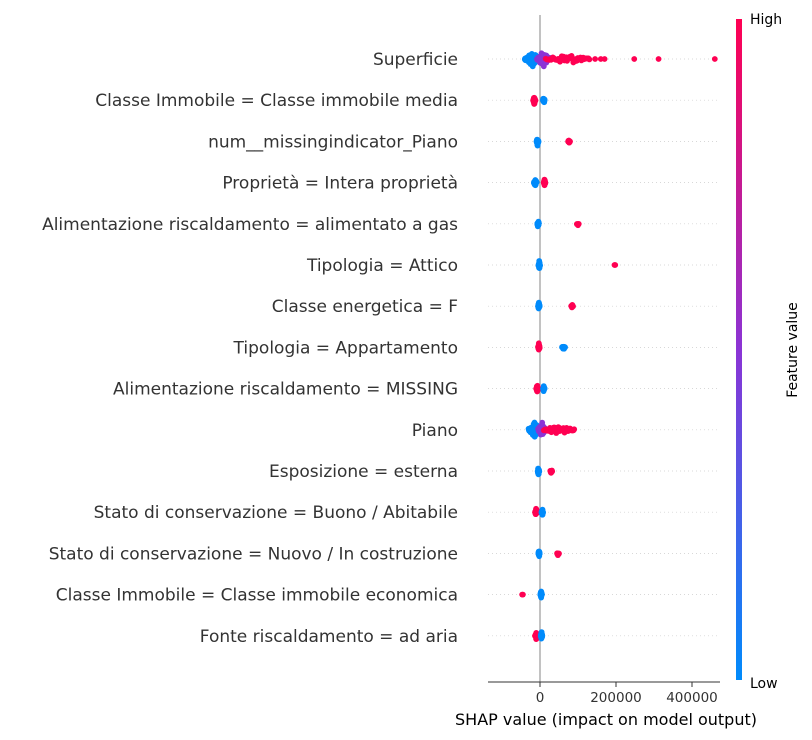 The height and width of the screenshot is (740, 812). Describe the element at coordinates (739, 349) in the screenshot. I see `colorbar` at that location.